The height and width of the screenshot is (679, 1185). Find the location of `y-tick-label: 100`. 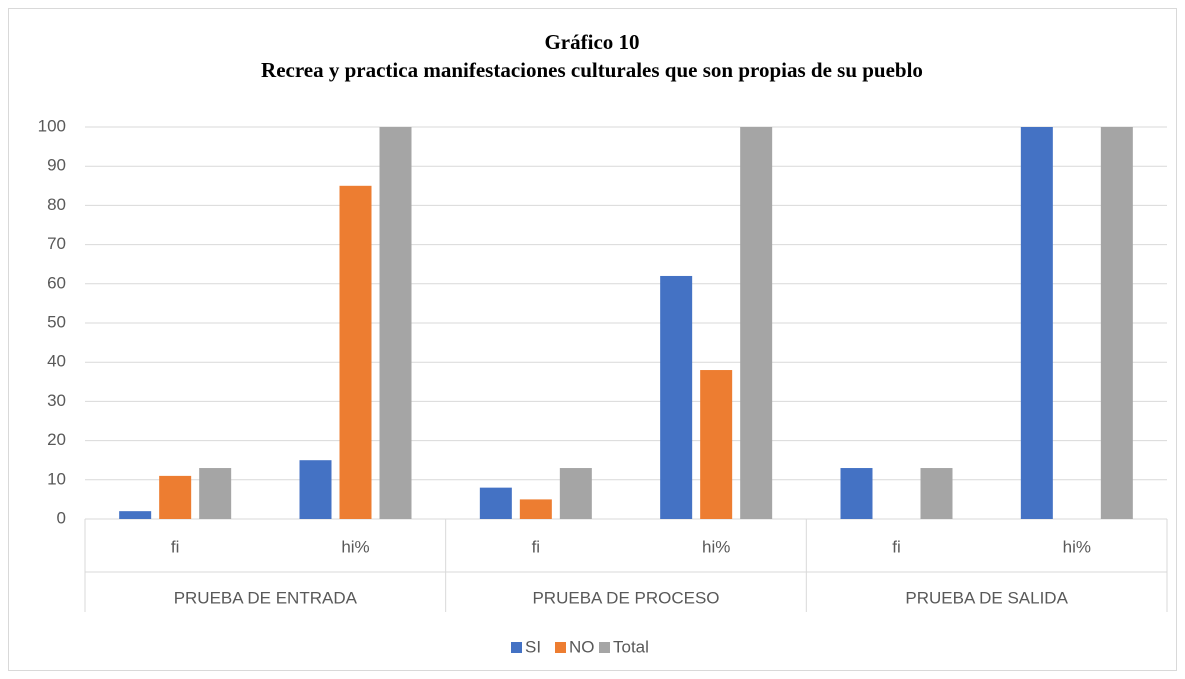

y-tick-label: 100 is located at coordinates (52, 125).